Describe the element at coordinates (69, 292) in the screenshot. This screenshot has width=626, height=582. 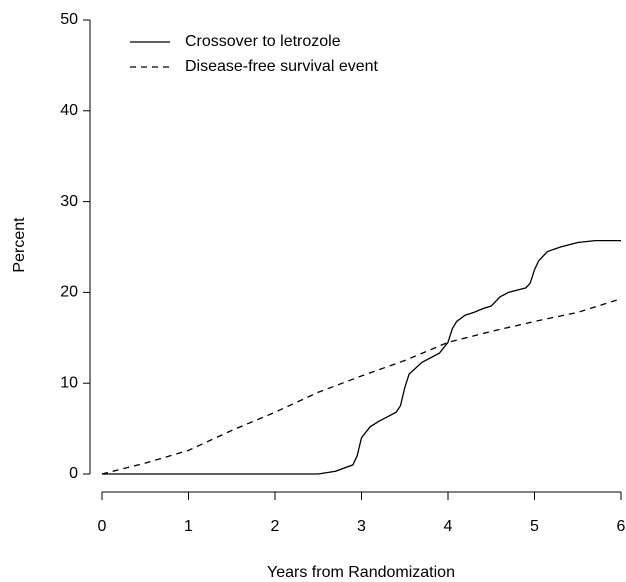
I see `y-tick-label: 20` at that location.